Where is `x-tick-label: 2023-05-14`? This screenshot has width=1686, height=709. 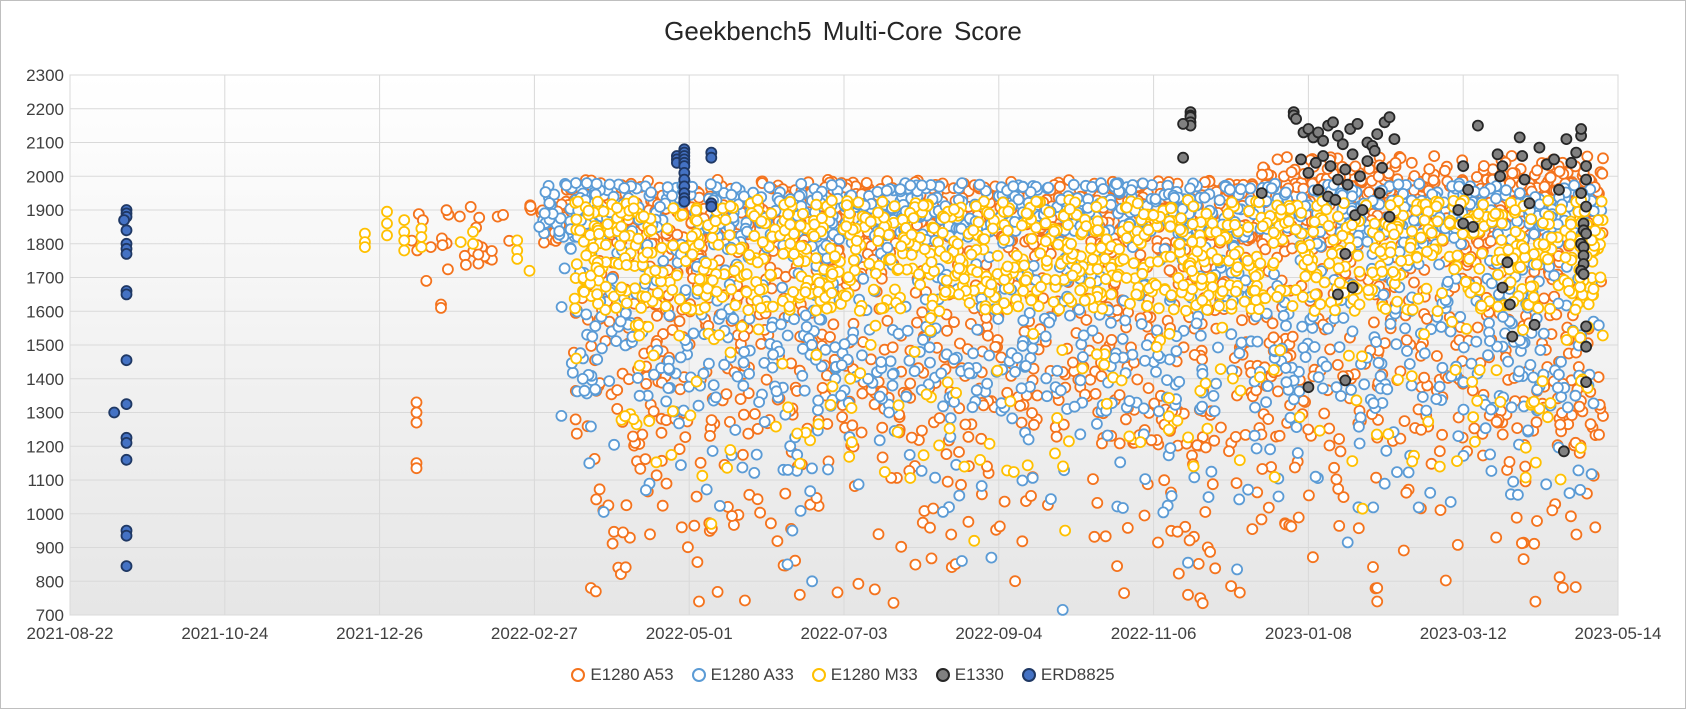 x-tick-label: 2023-05-14 is located at coordinates (1618, 633).